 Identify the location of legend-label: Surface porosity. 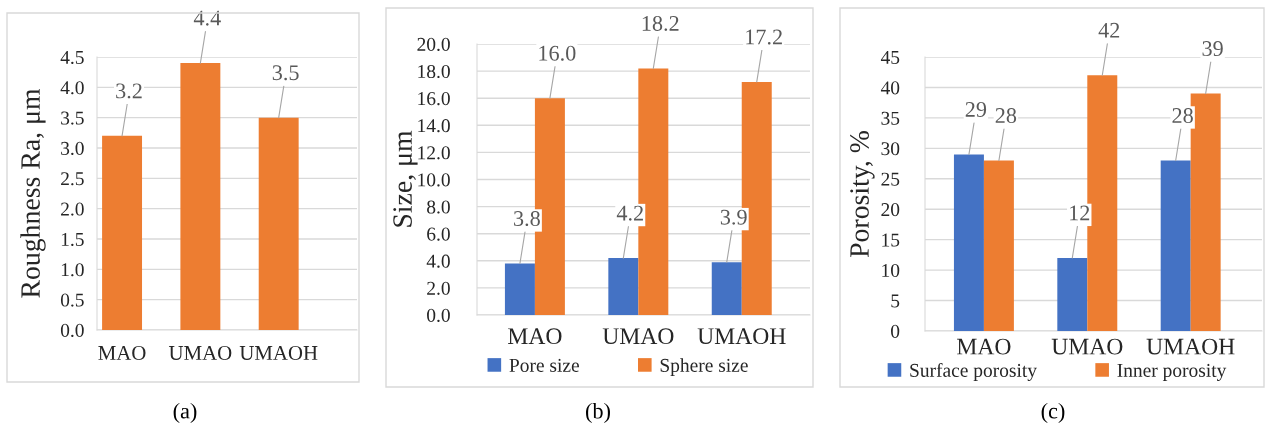
(973, 372).